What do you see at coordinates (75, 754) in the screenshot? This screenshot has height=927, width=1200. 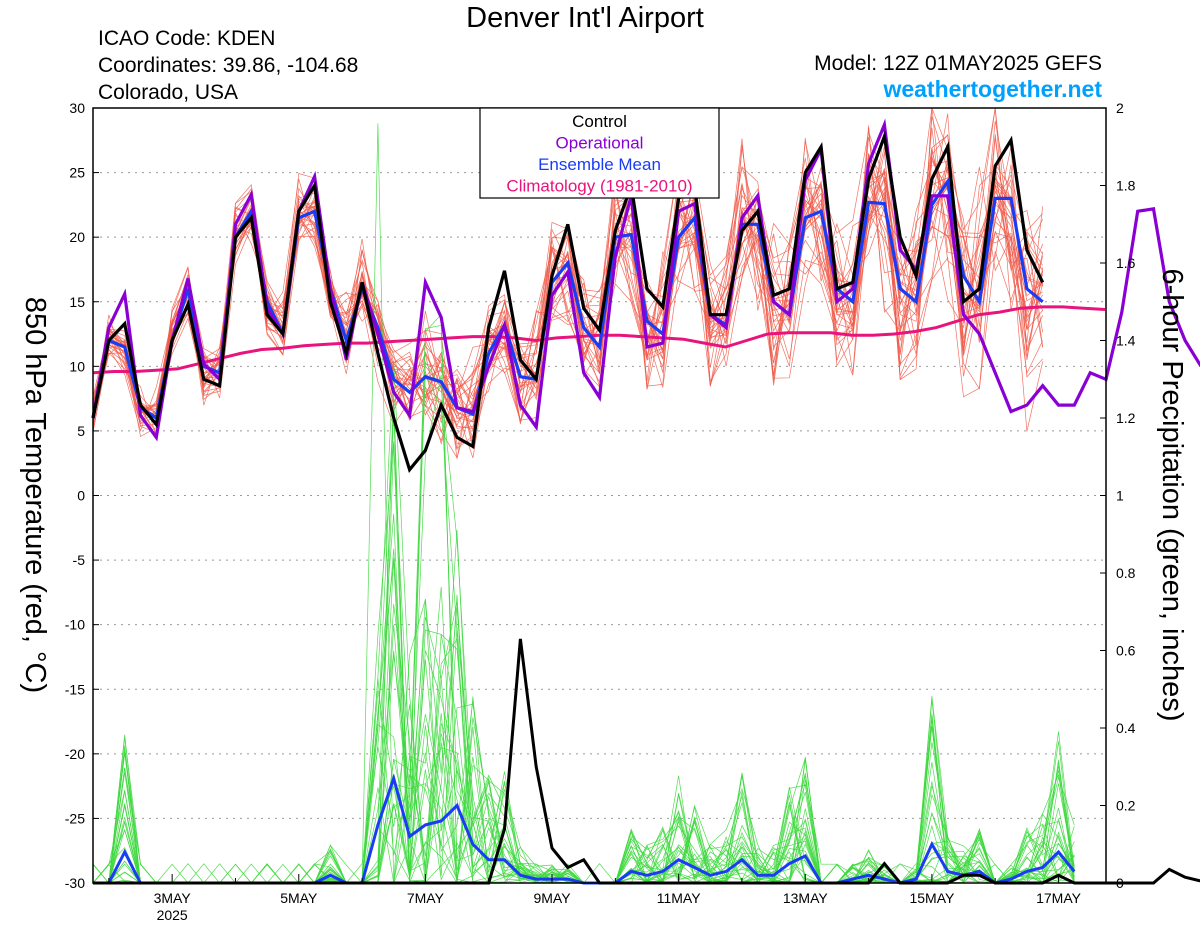 I see `y-tick-label: -20` at bounding box center [75, 754].